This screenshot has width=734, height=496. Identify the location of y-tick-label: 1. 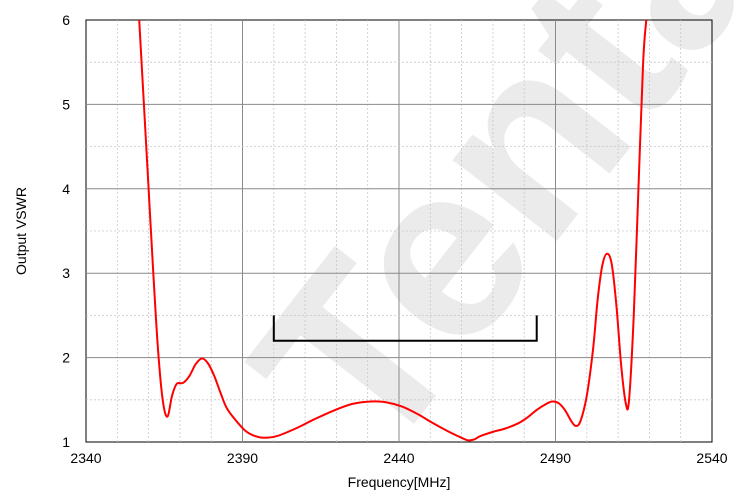
(66, 442).